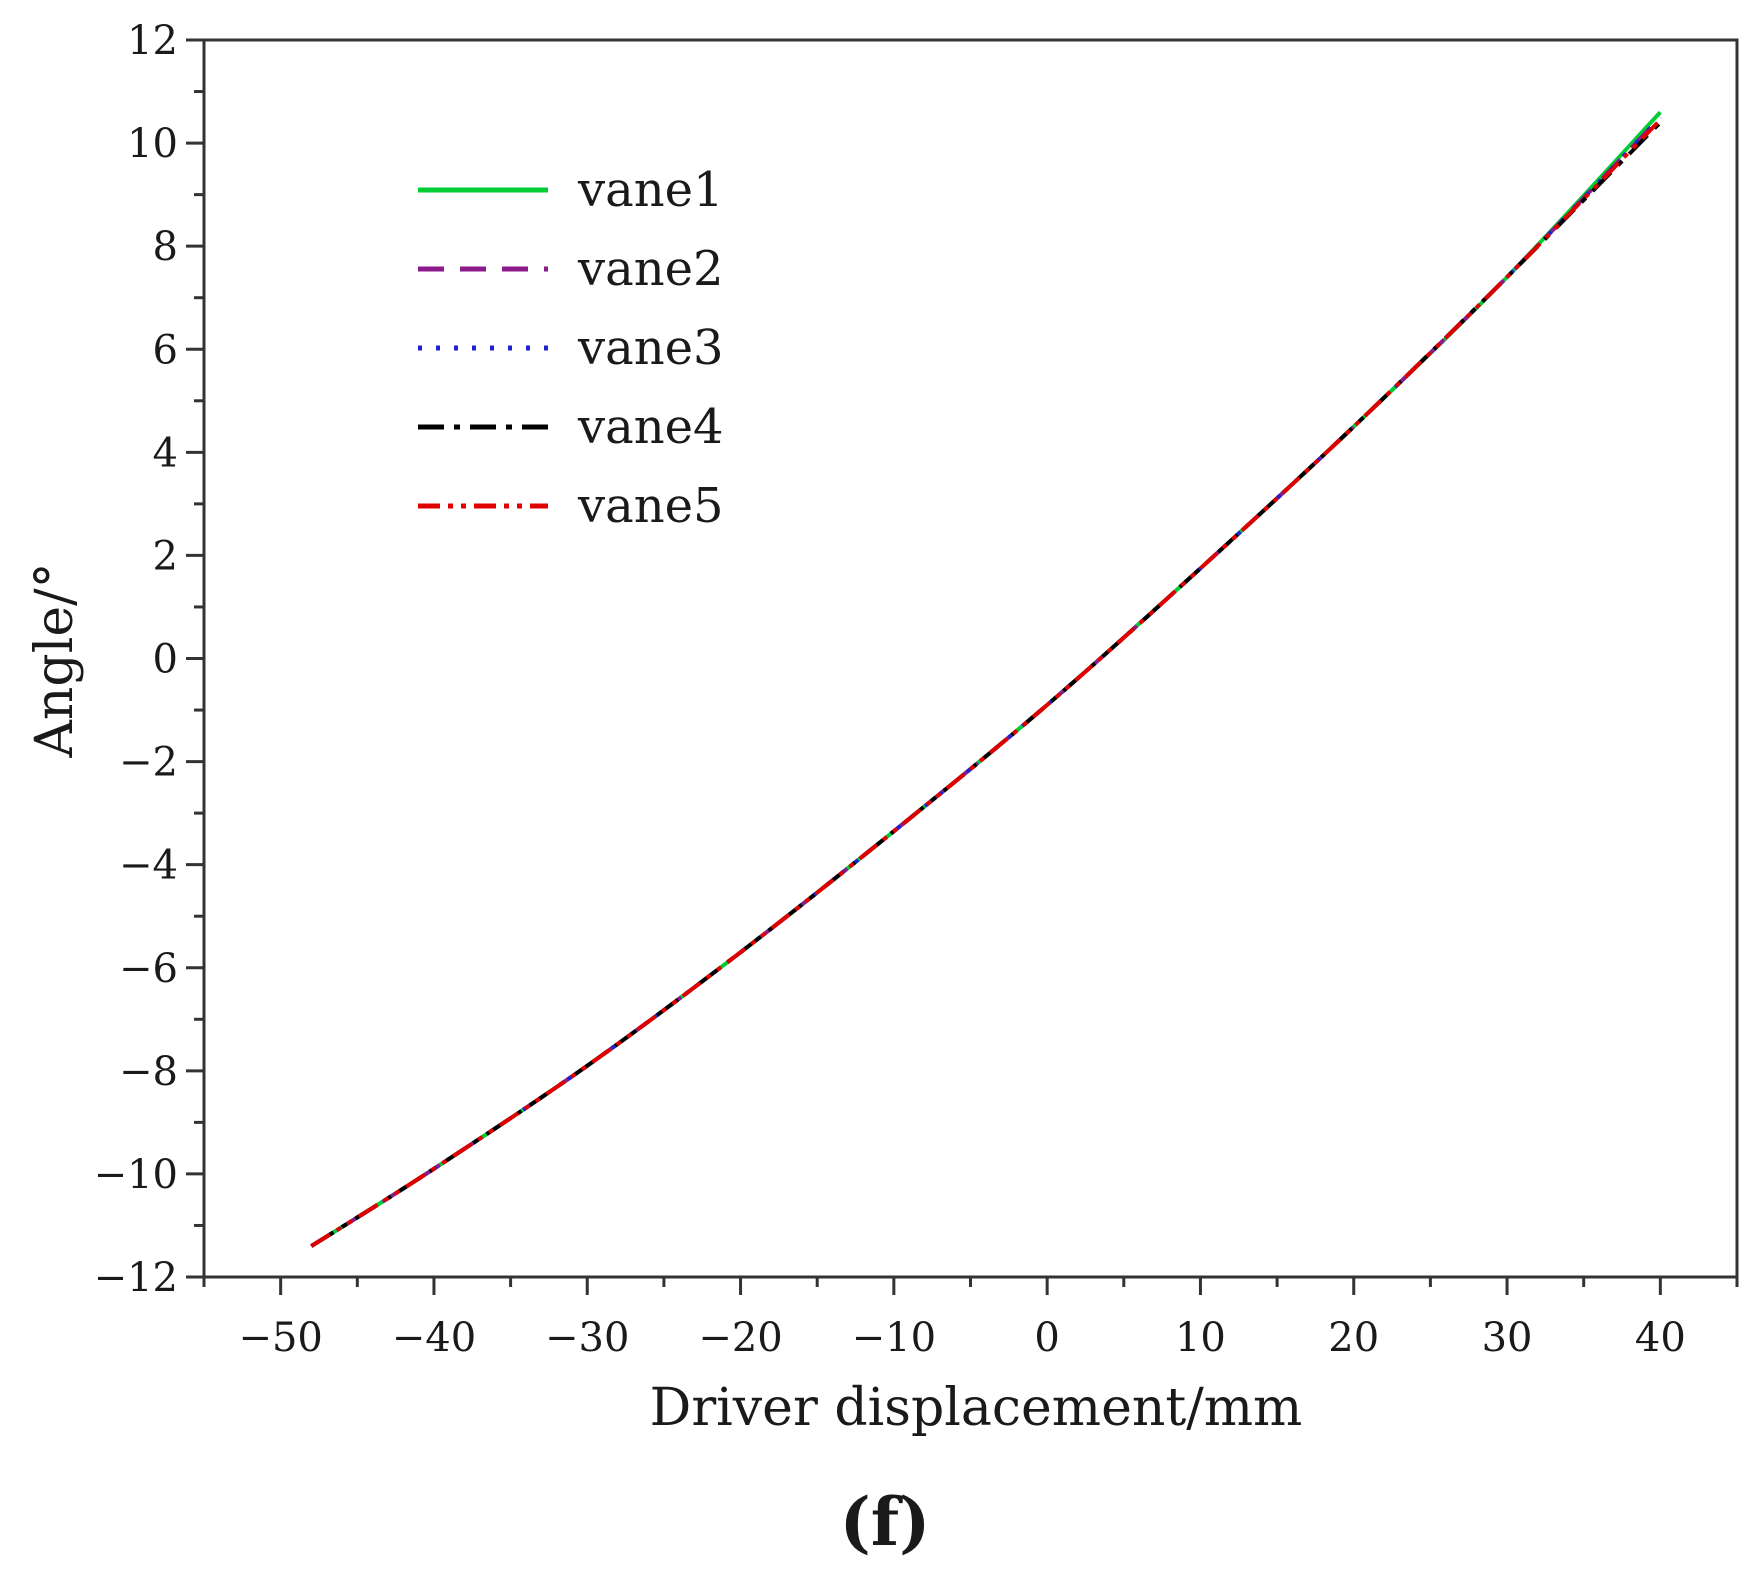 The image size is (1757, 1596). Describe the element at coordinates (650, 190) in the screenshot. I see `legend-label-vane1: vane1` at that location.